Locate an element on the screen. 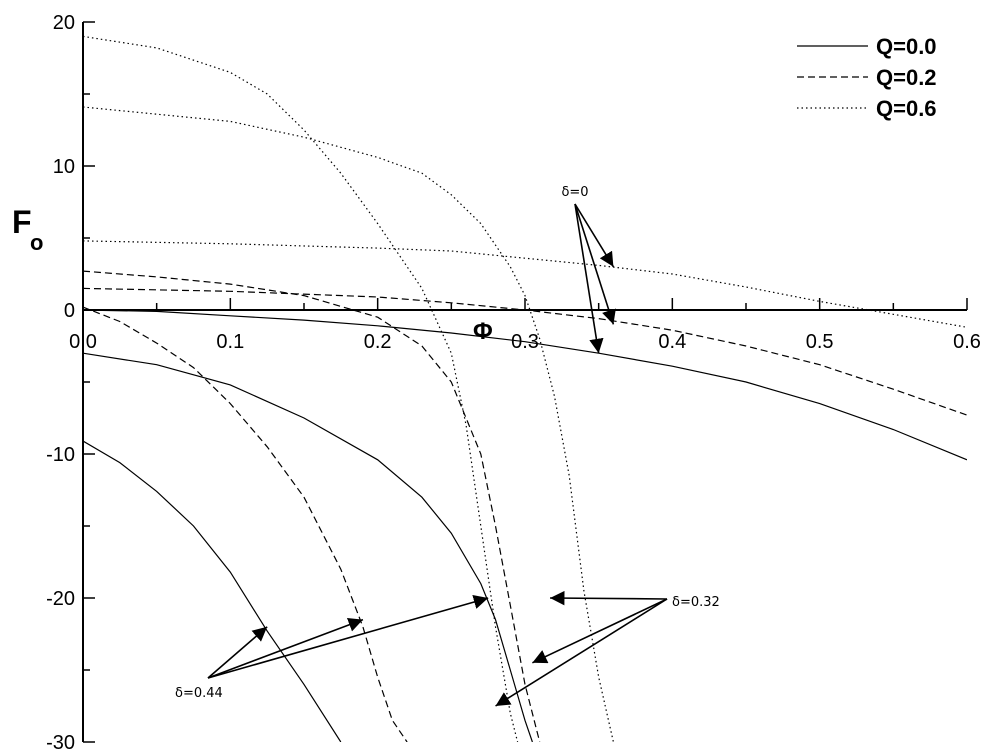 The height and width of the screenshot is (752, 990). x-tick-label: 0.1 is located at coordinates (230, 342).